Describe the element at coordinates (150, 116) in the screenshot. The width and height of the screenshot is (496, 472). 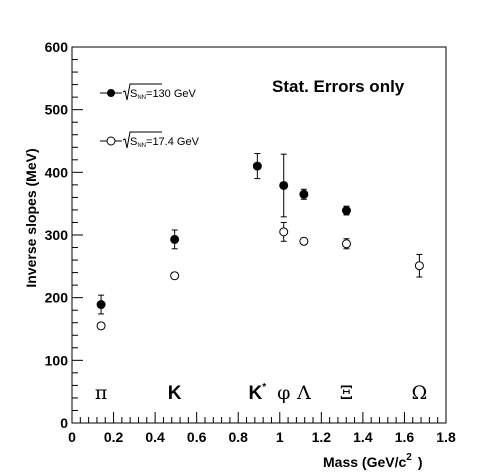
I see `legend: SNN=130 GeV SNN=17.4 GeV` at that location.